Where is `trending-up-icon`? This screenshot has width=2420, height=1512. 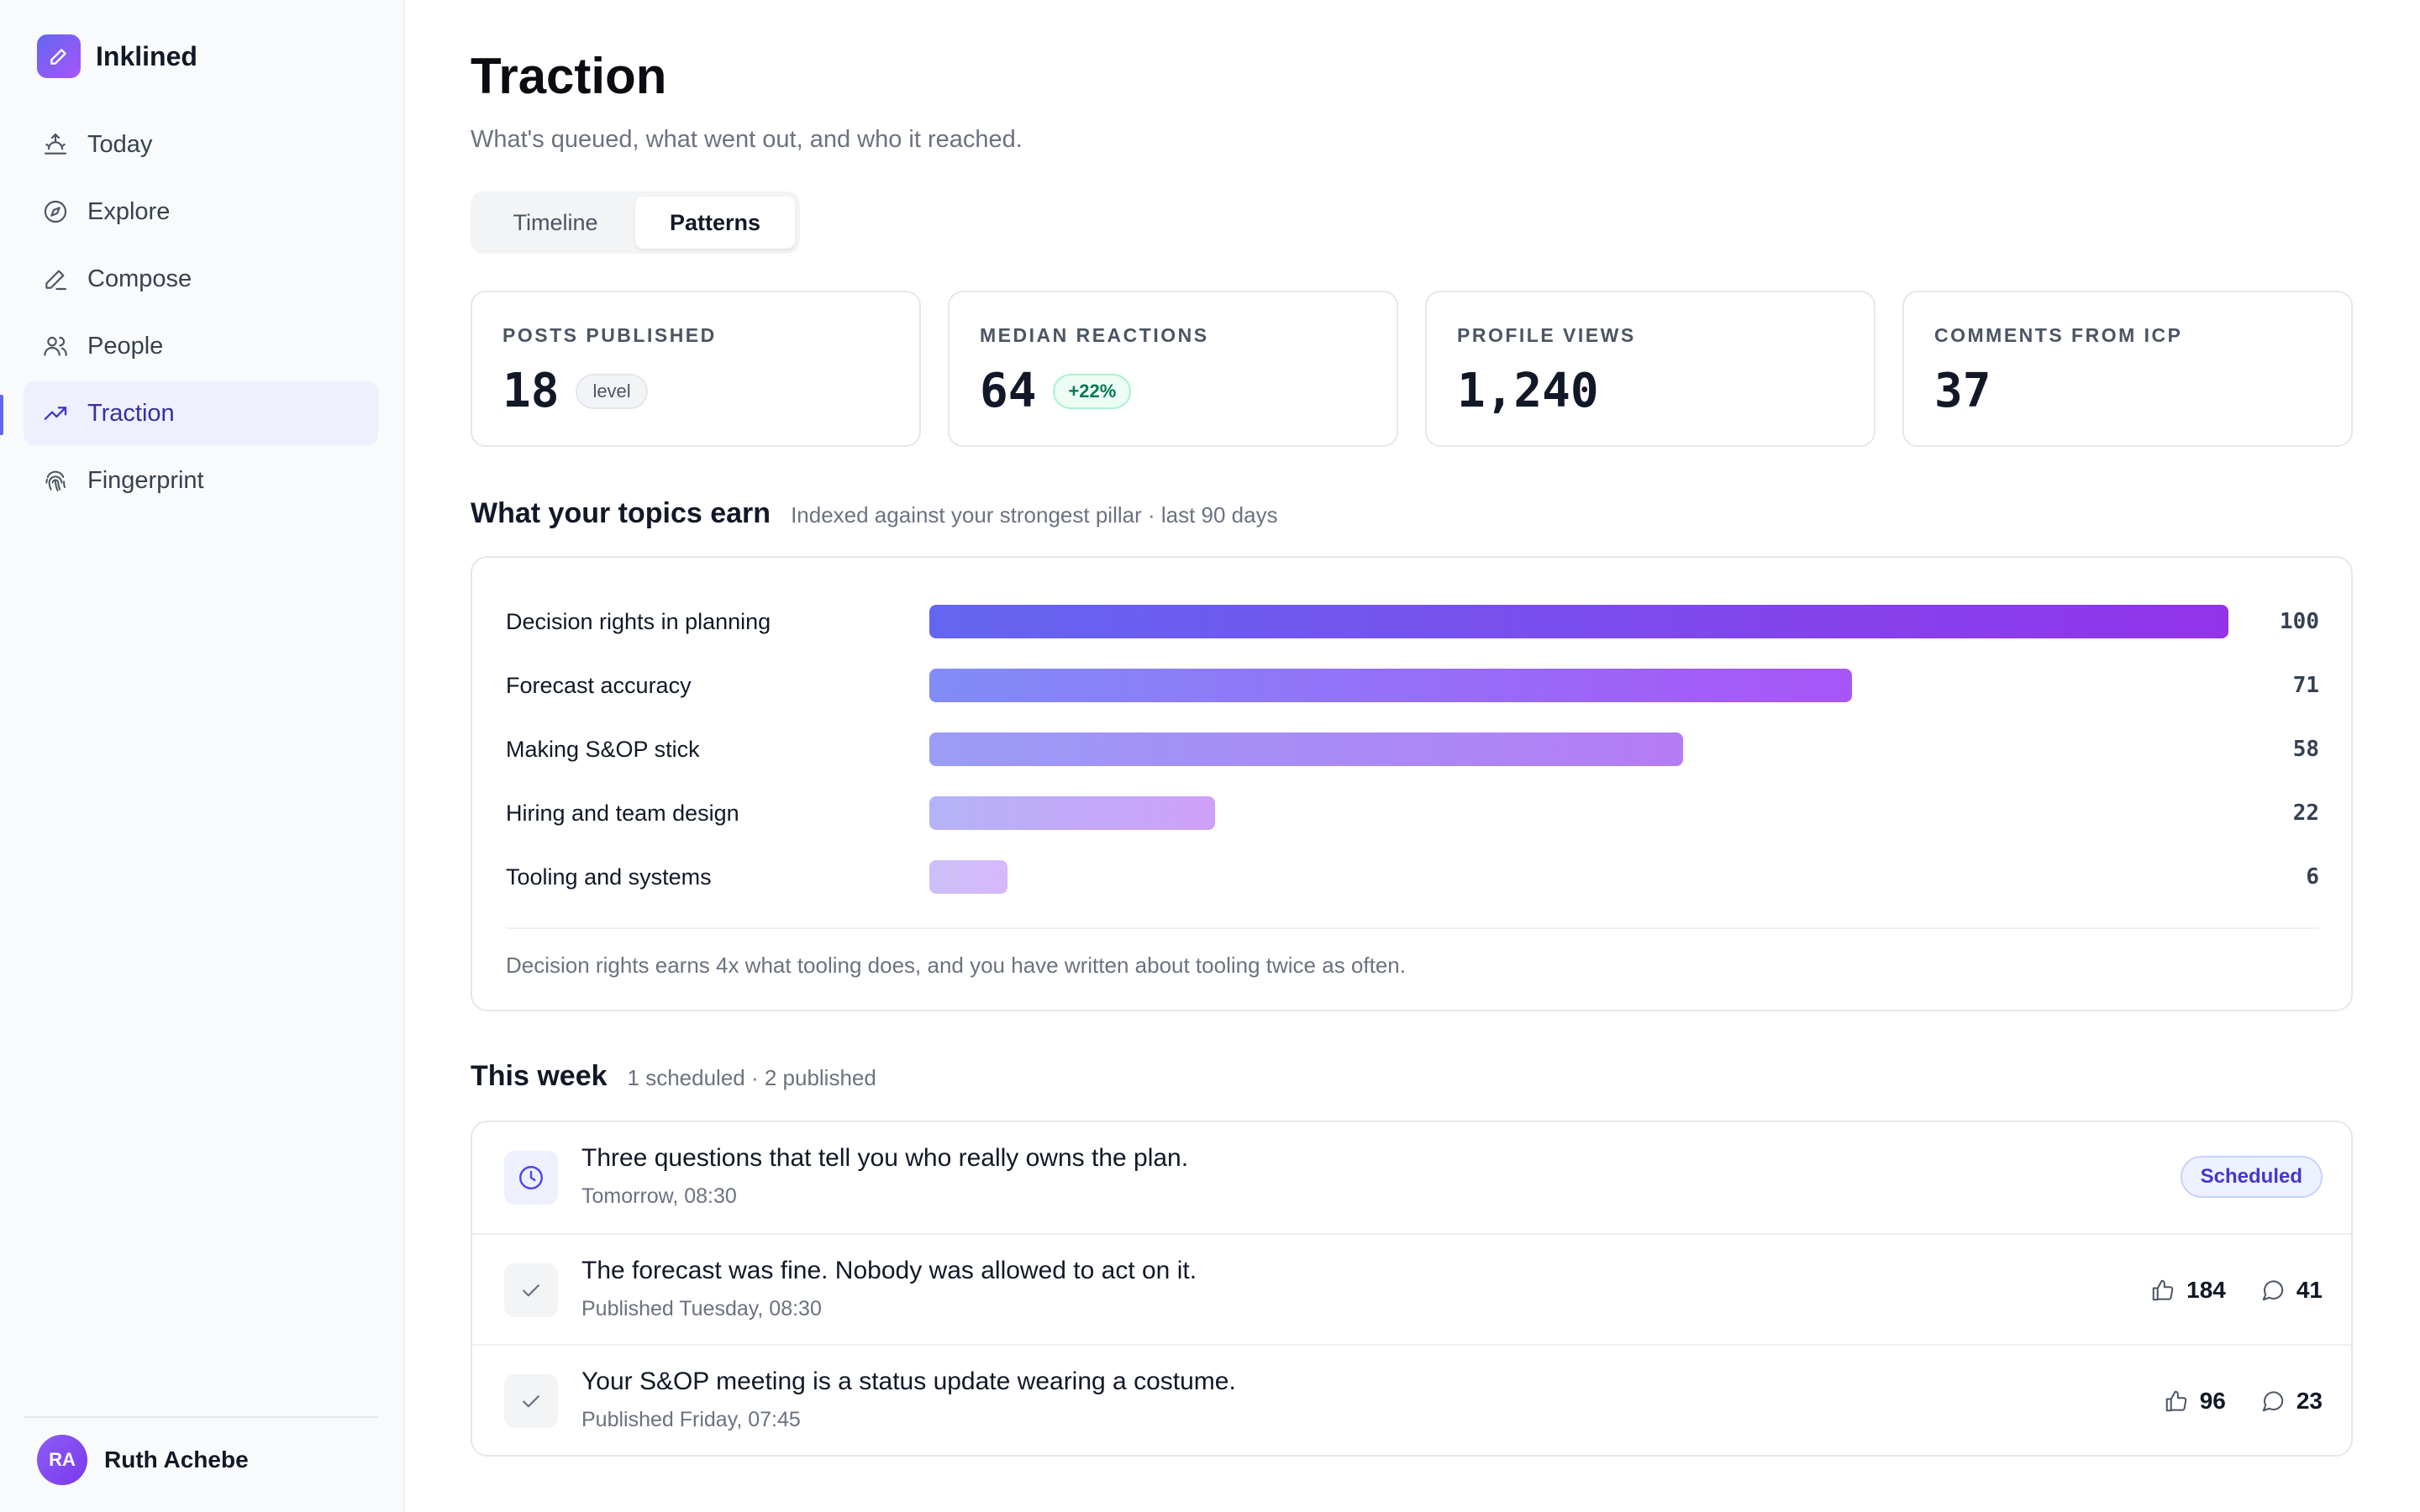 trending-up-icon is located at coordinates (55, 413).